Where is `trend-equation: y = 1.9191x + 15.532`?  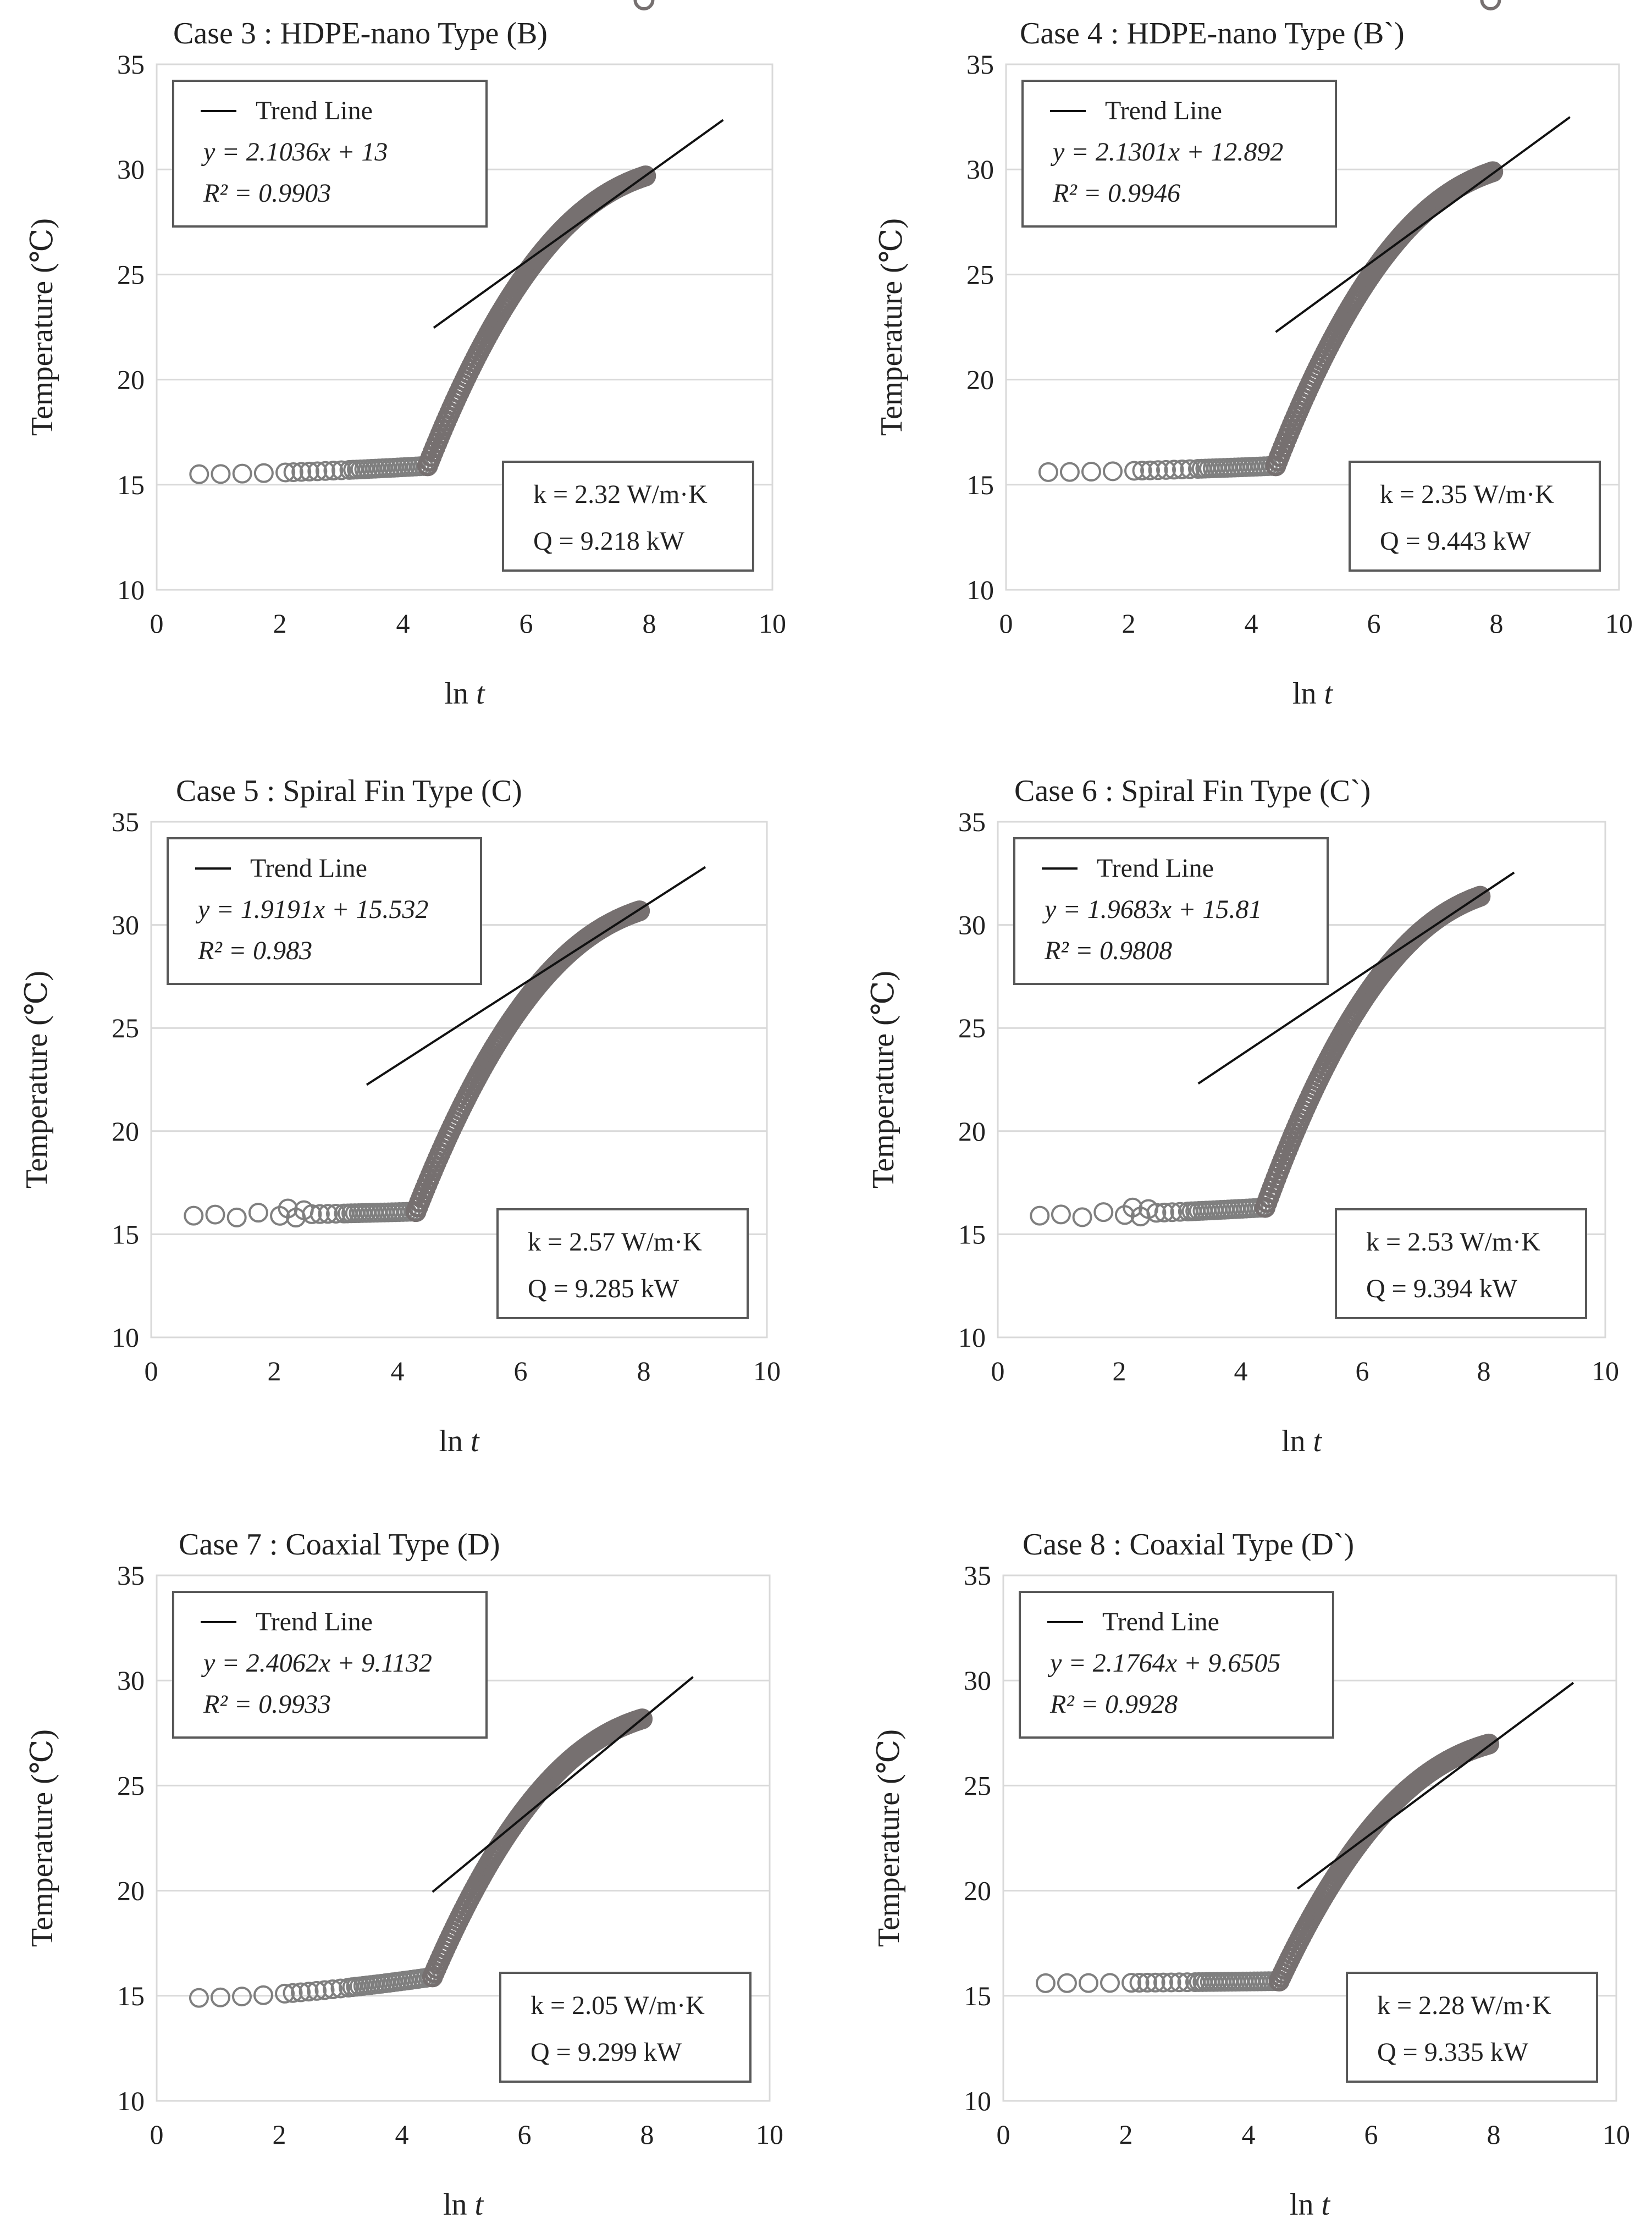 trend-equation: y = 1.9191x + 15.532 is located at coordinates (311, 910).